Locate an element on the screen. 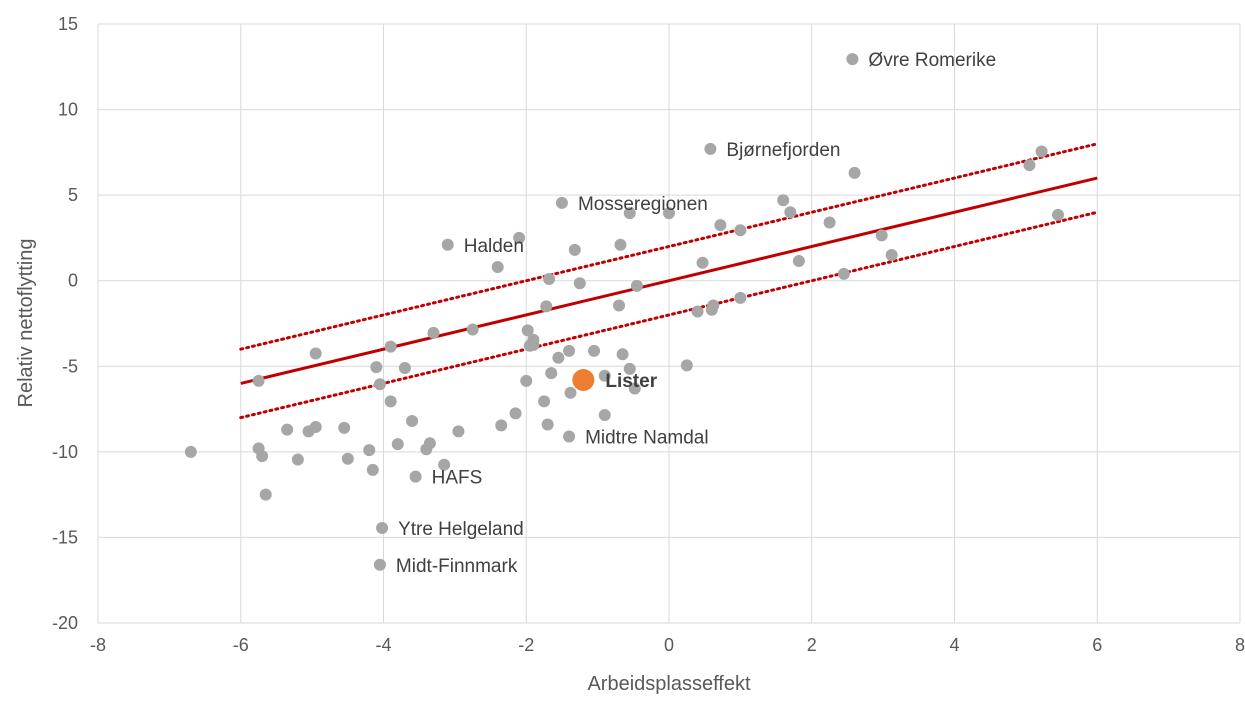  point-label: Bjørnefjorden is located at coordinates (783, 150).